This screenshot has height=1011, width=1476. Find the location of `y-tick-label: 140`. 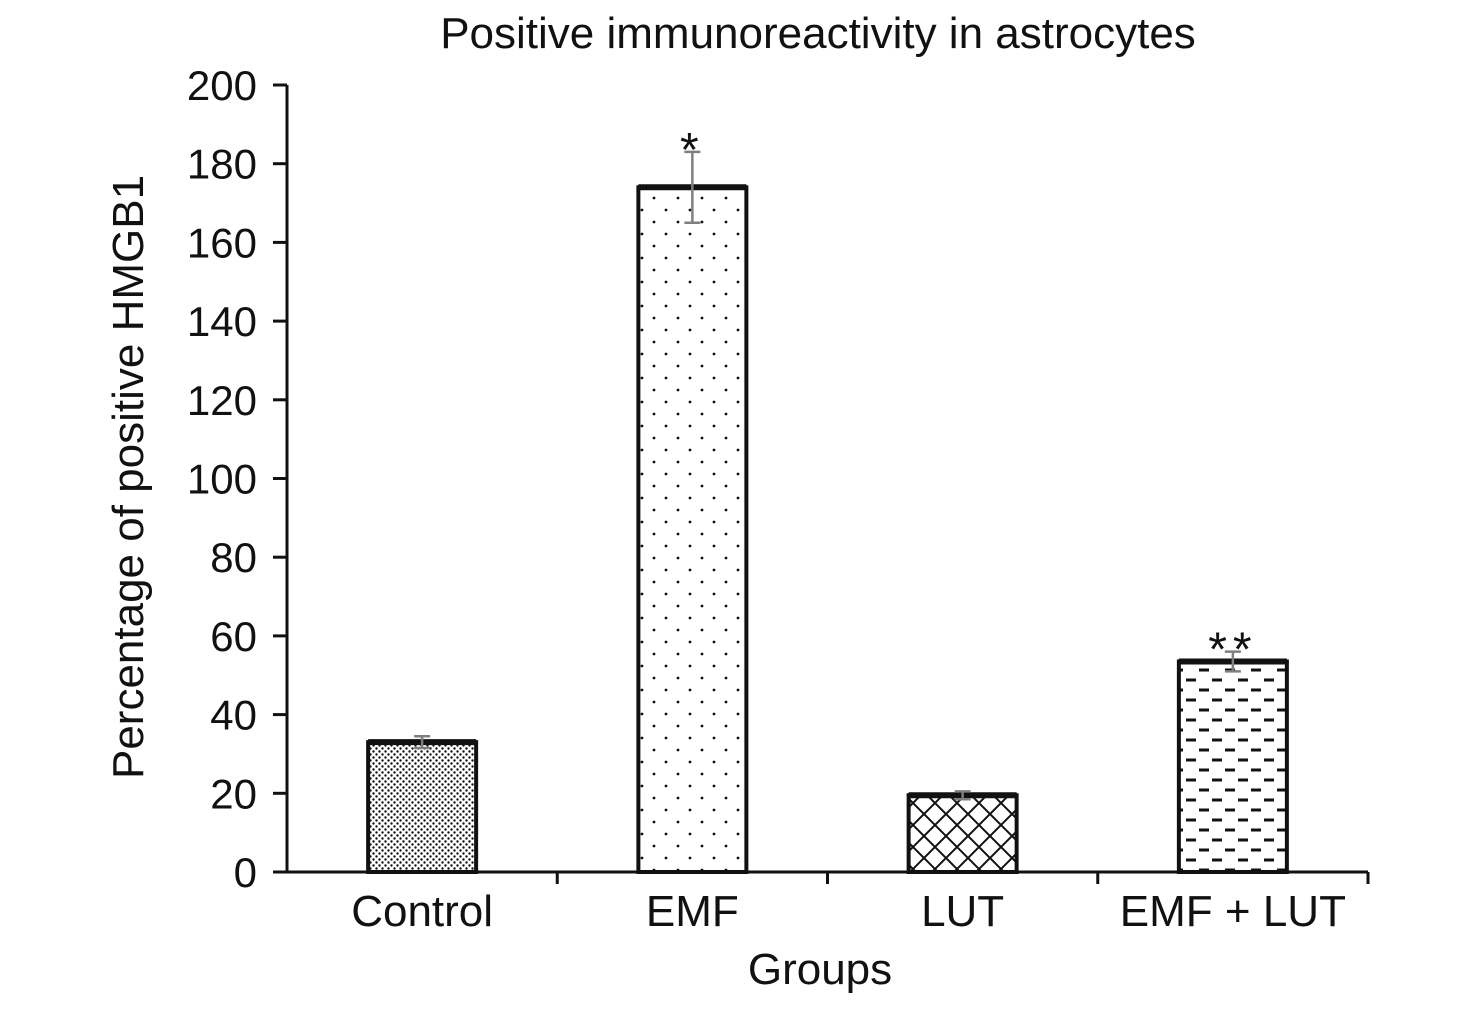

y-tick-label: 140 is located at coordinates (222, 321).